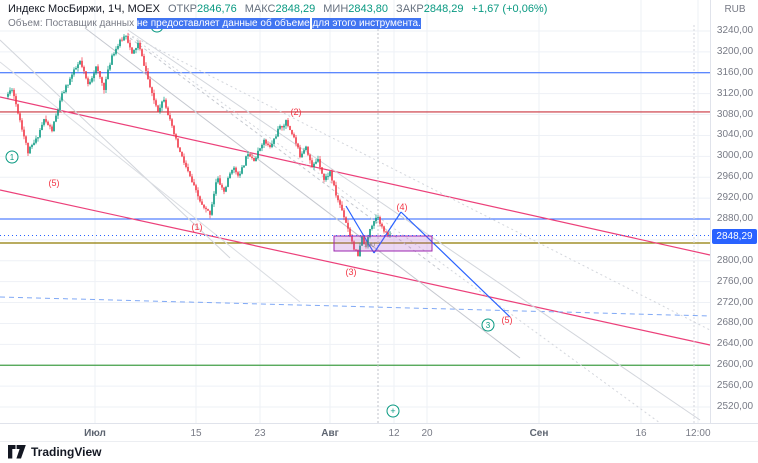 Image resolution: width=758 pixels, height=463 pixels. I want to click on price-axis-label: 2520,00, so click(735, 406).